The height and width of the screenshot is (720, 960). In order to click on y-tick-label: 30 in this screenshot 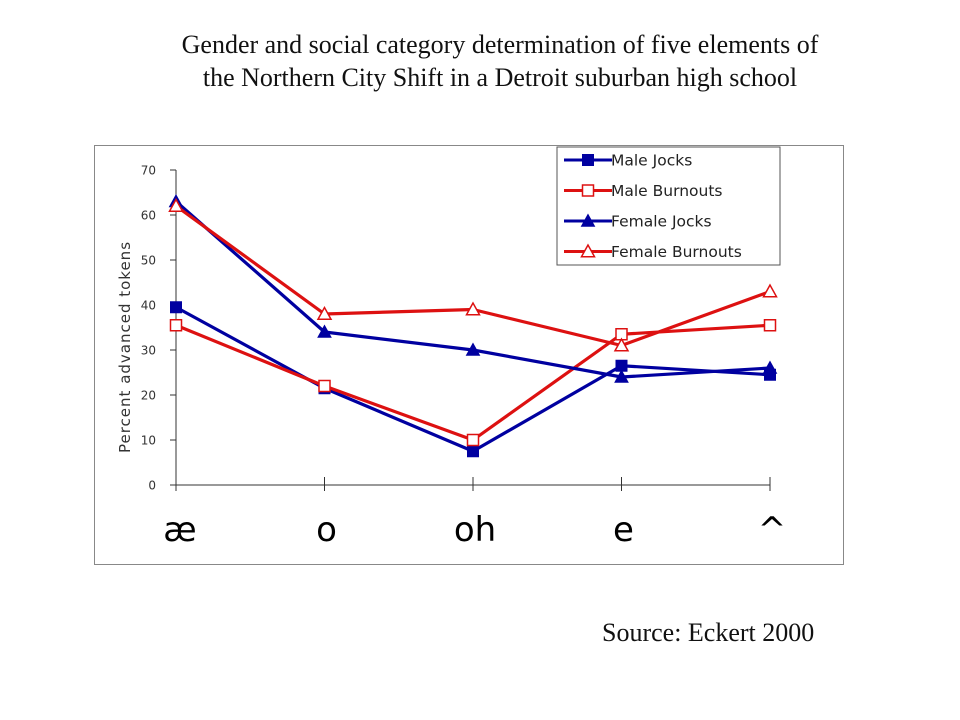, I will do `click(148, 351)`.